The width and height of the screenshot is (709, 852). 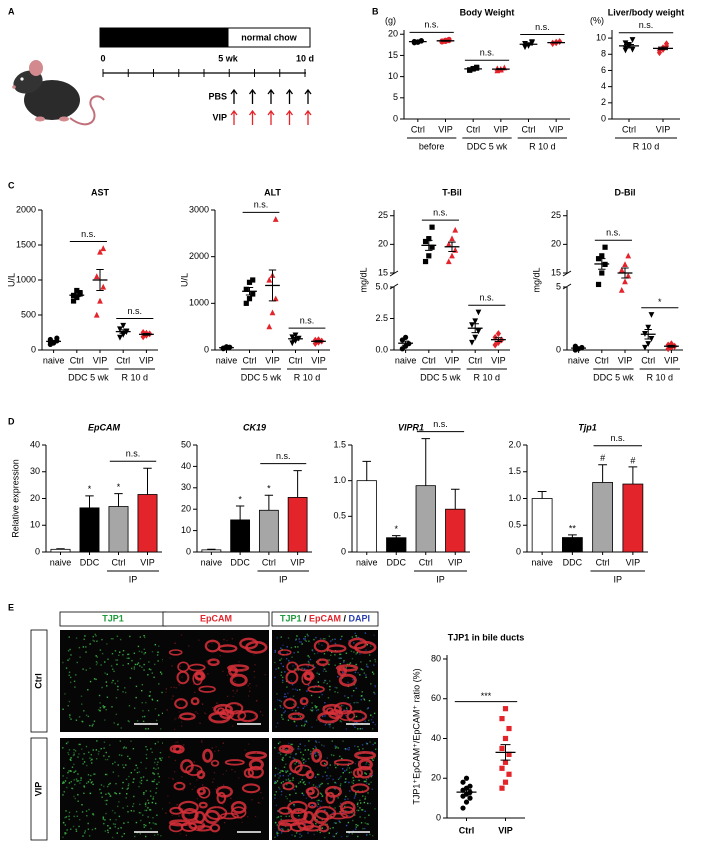 What do you see at coordinates (240, 499) in the screenshot?
I see `significance-mark: *` at bounding box center [240, 499].